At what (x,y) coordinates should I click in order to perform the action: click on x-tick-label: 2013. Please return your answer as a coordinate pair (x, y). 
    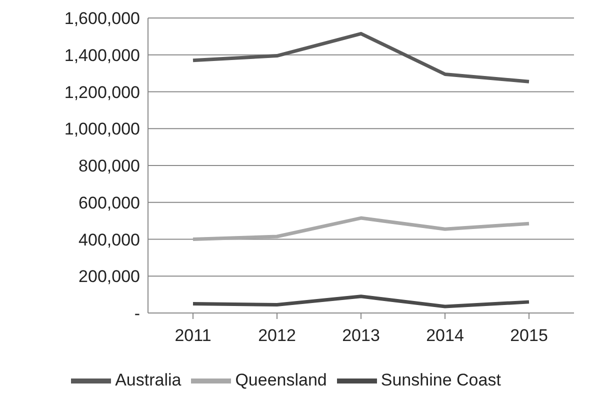
    Looking at the image, I should click on (361, 336).